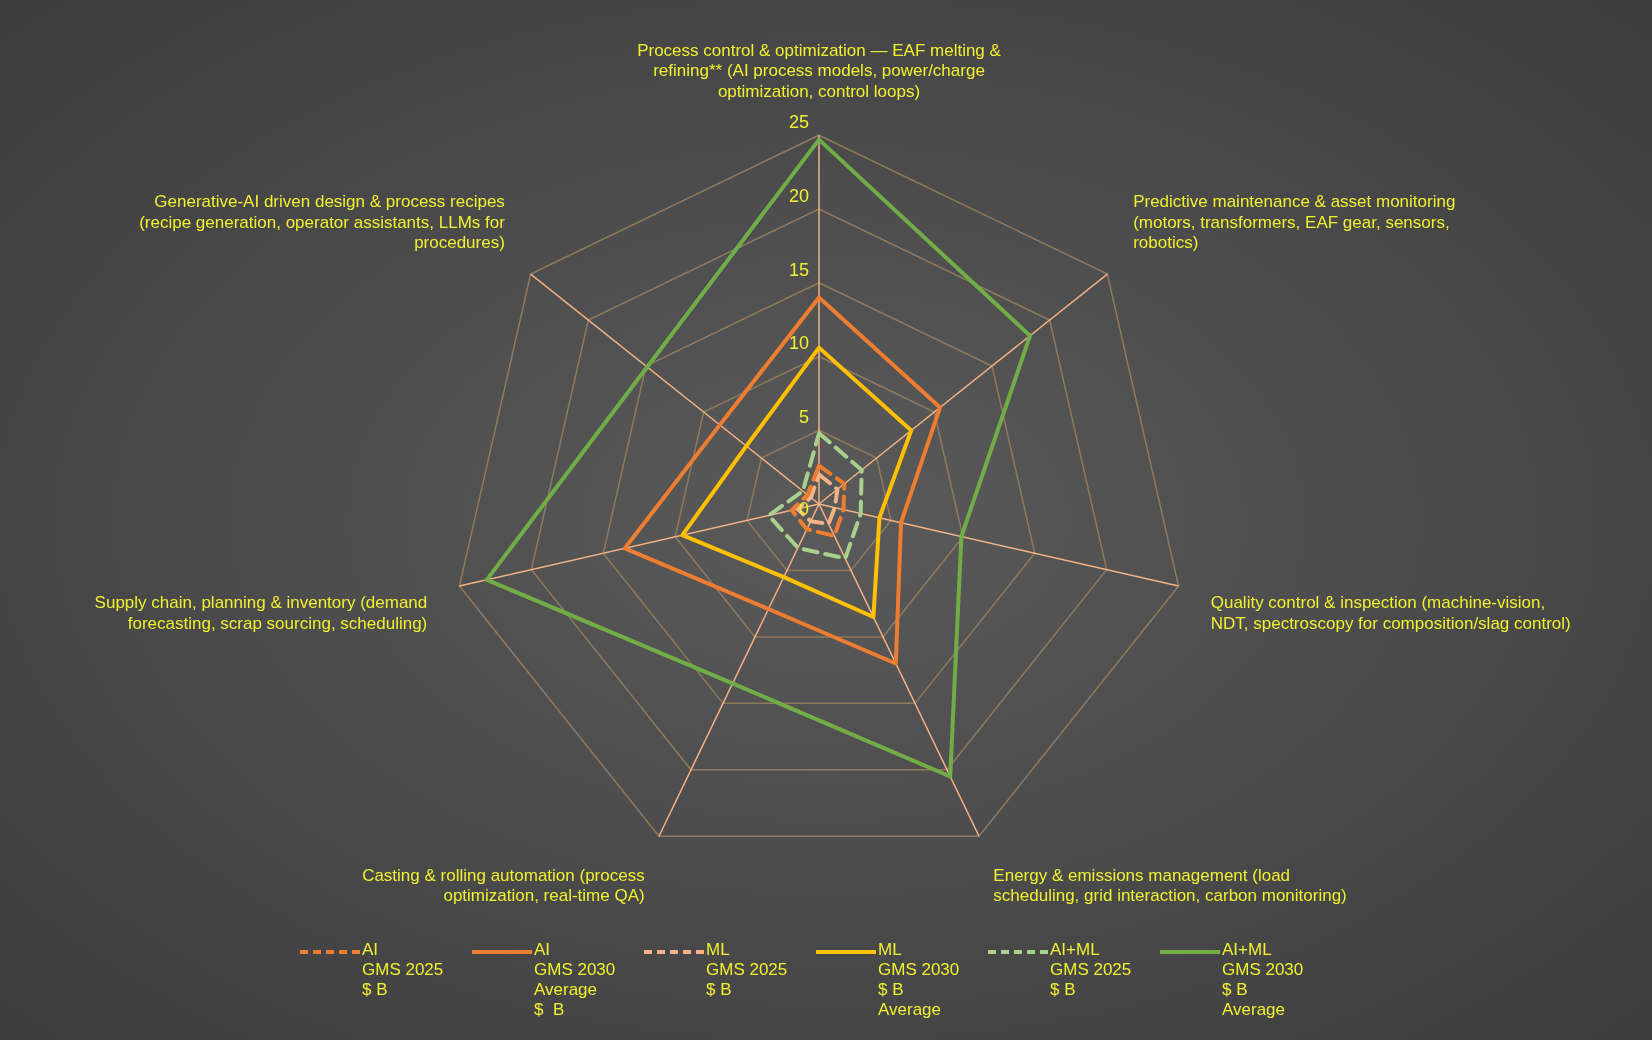 The image size is (1652, 1040). What do you see at coordinates (261, 613) in the screenshot?
I see `spoke-label: Supply chain, planning & inventory (demand forecasting, scrap sourcing, scheduling)` at bounding box center [261, 613].